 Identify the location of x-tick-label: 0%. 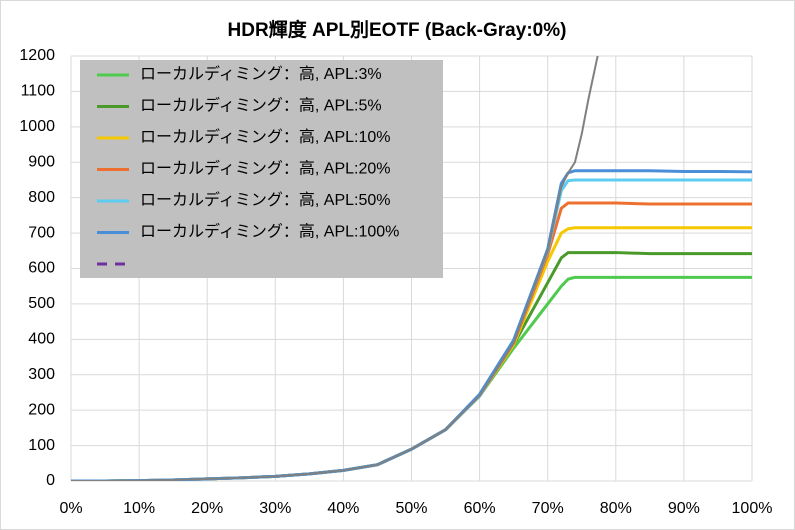
(70, 508).